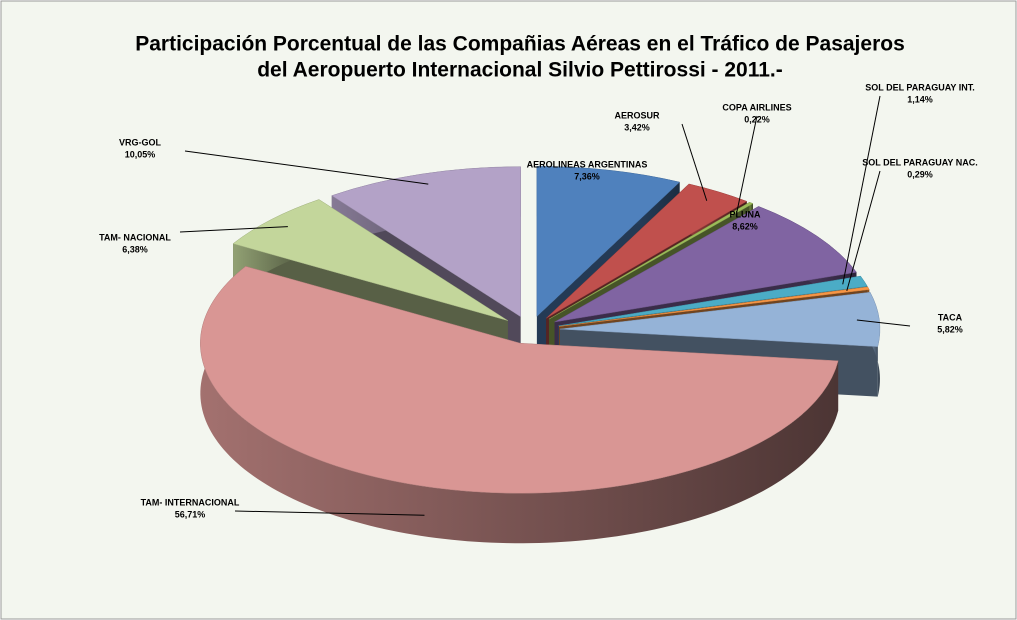  Describe the element at coordinates (920, 162) in the screenshot. I see `data-label-name: SOL DEL PARAGUAY NAC.` at that location.